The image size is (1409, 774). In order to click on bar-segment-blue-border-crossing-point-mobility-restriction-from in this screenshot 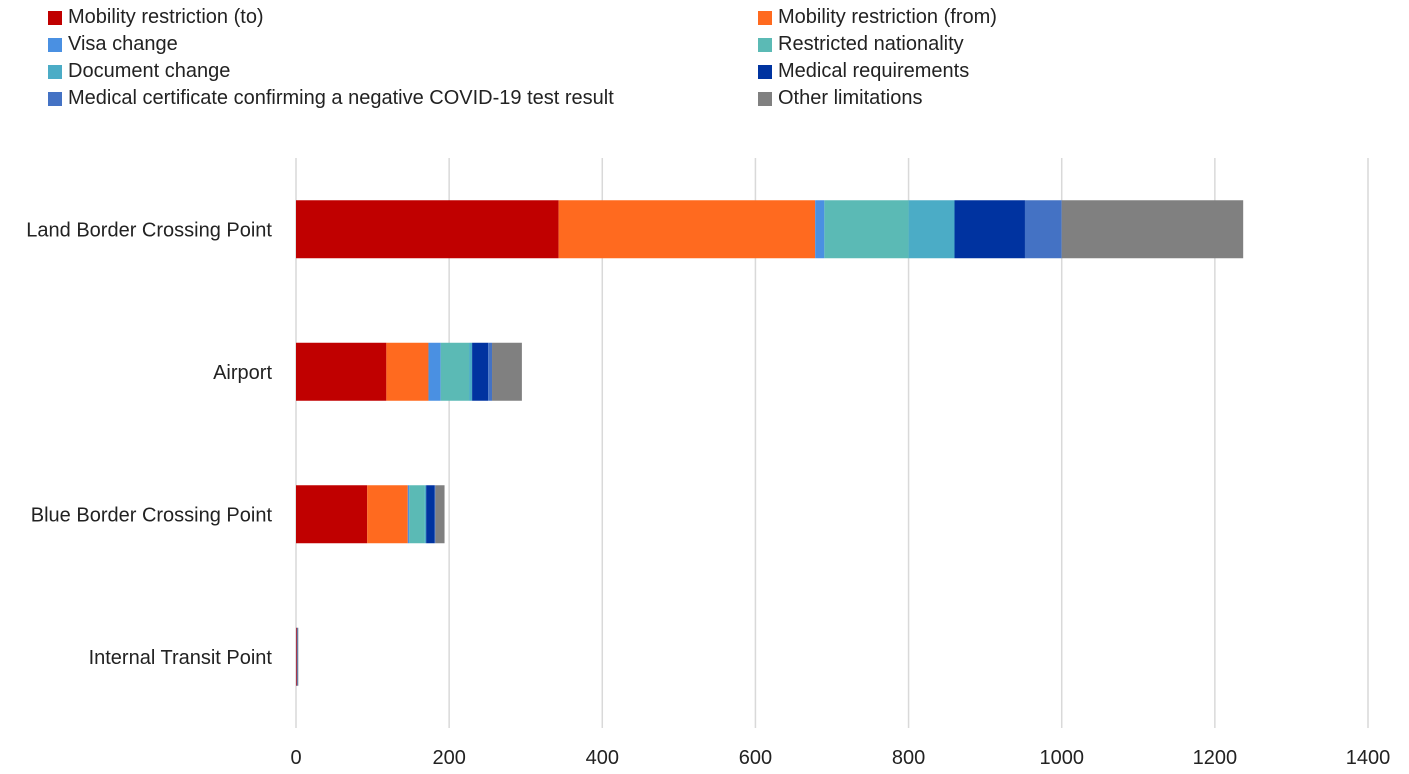, I will do `click(387, 514)`.